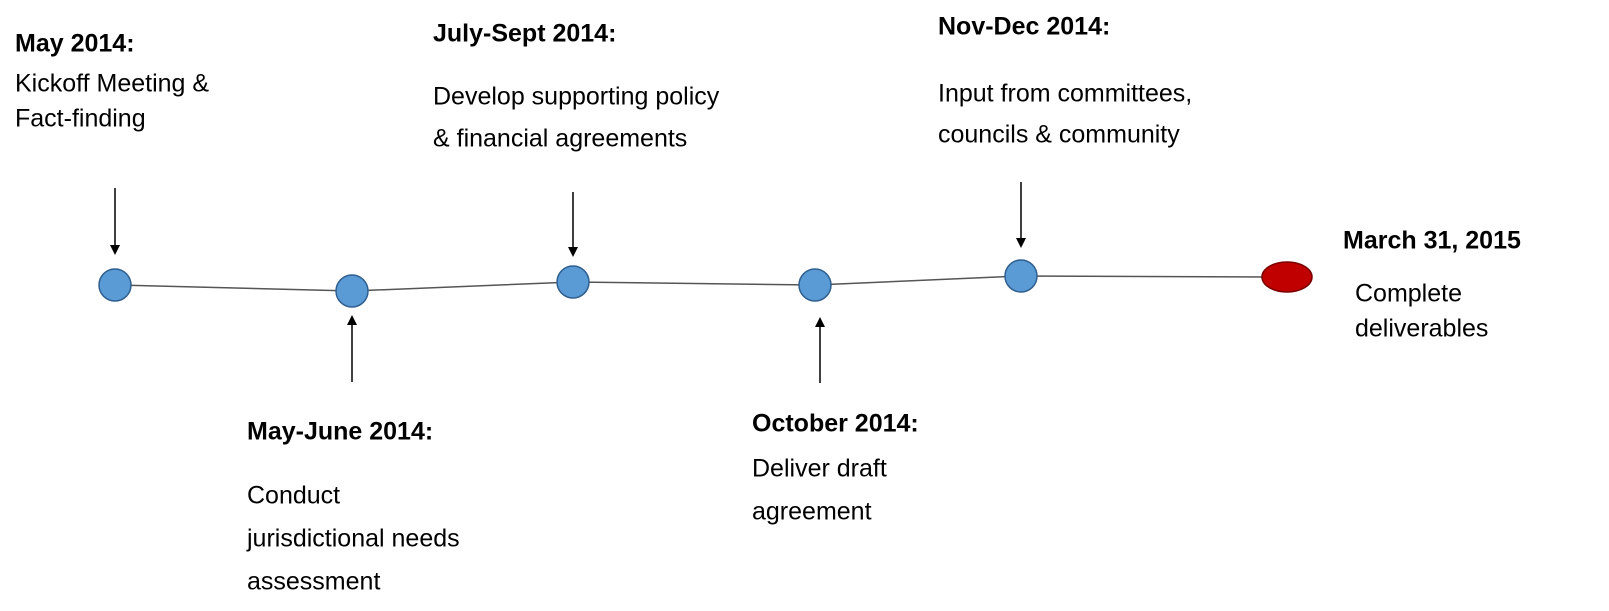 Image resolution: width=1609 pixels, height=611 pixels. What do you see at coordinates (353, 539) in the screenshot?
I see `milestone-description: jurisdictional needs` at bounding box center [353, 539].